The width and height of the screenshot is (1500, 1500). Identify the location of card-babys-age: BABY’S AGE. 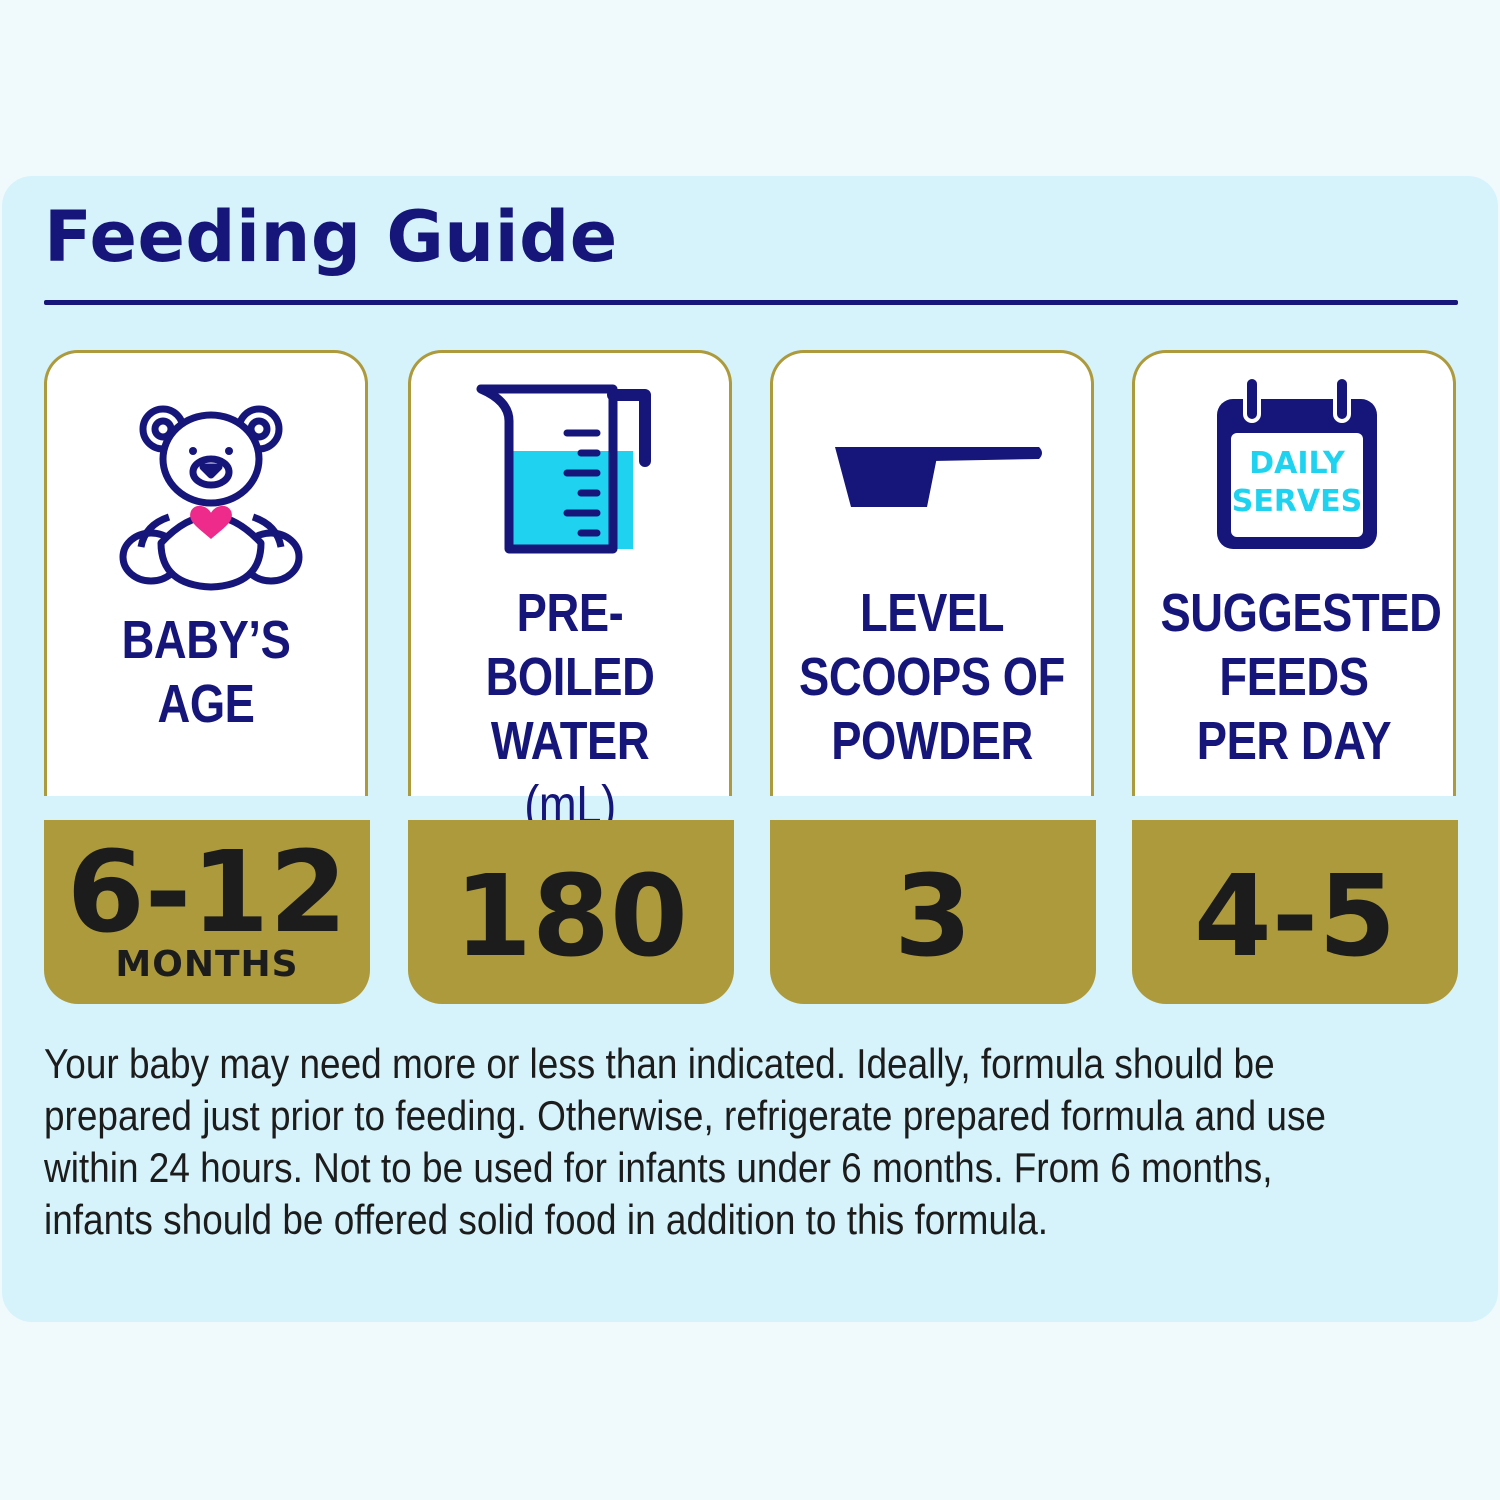
(206, 573).